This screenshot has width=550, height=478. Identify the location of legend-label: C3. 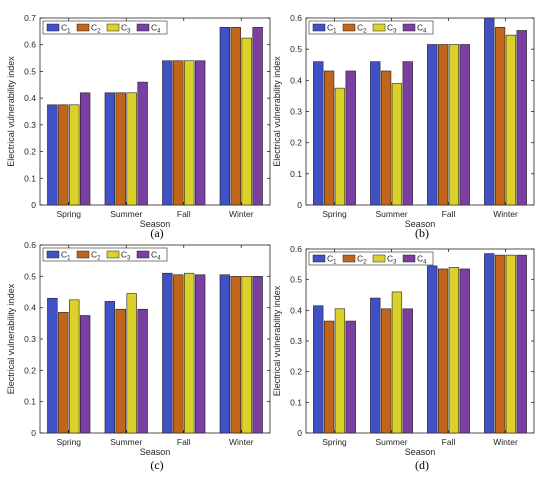
(392, 260).